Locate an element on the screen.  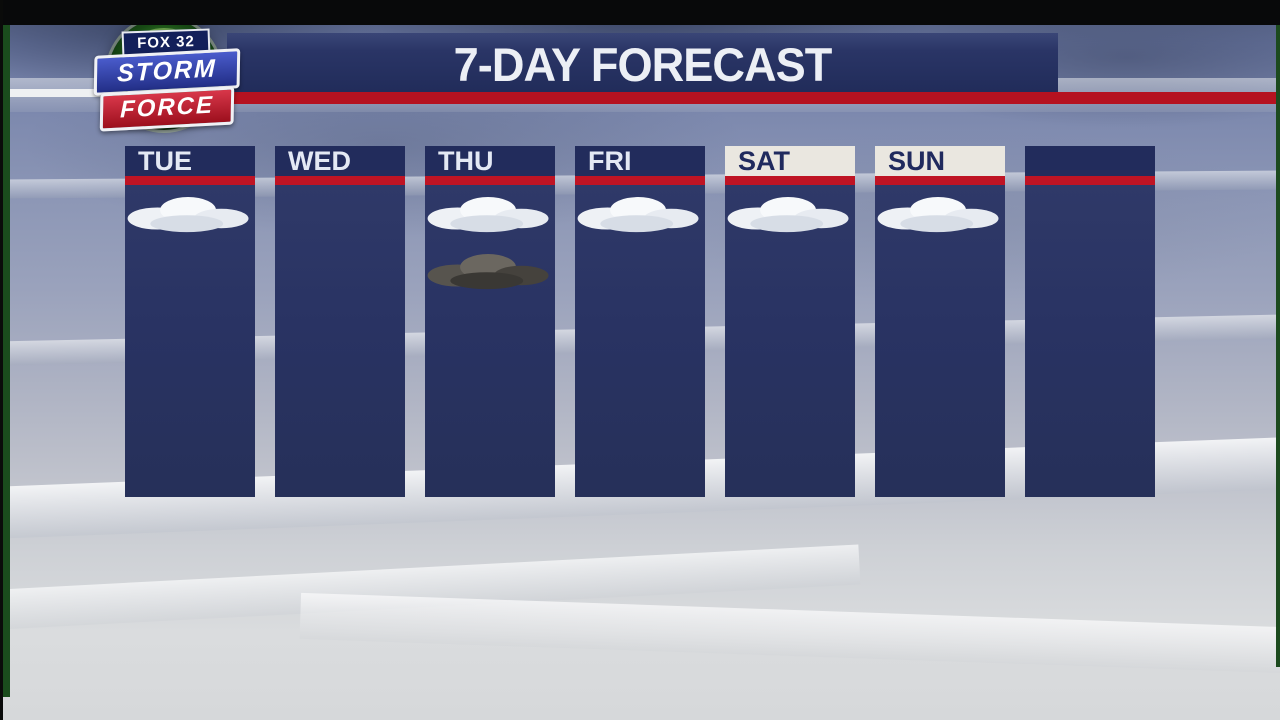
forecast-day-column: SAT7246 is located at coordinates (790, 321).